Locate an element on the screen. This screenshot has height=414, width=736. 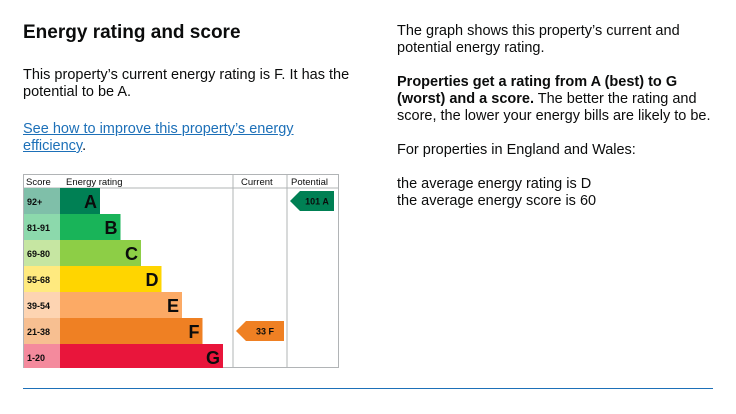
band-score-label-g: 1-20 is located at coordinates (36, 358).